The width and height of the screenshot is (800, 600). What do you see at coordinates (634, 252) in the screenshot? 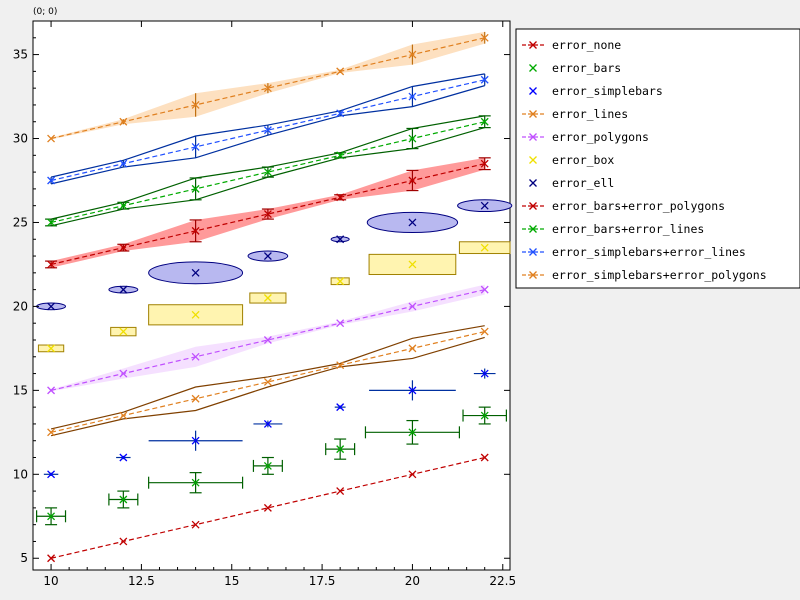
I see `legend-item-error-simplebars-error-lines: error_simplebars+error_lines` at bounding box center [634, 252].